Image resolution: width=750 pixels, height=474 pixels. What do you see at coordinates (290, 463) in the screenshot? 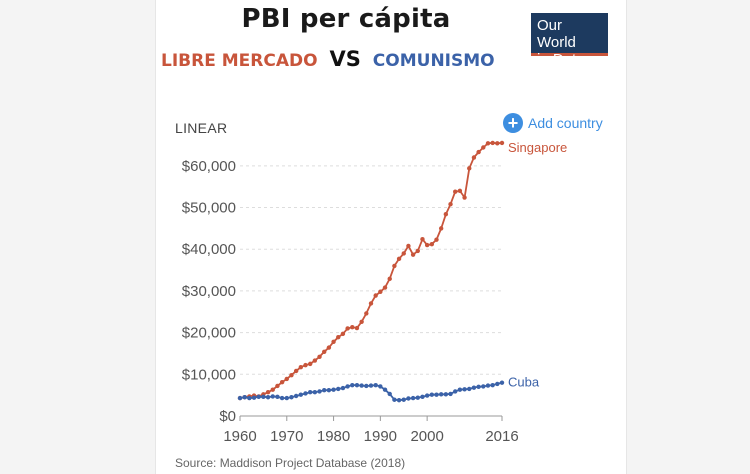
I see `source-note: Source: Maddison Project Database (2018)` at bounding box center [290, 463].